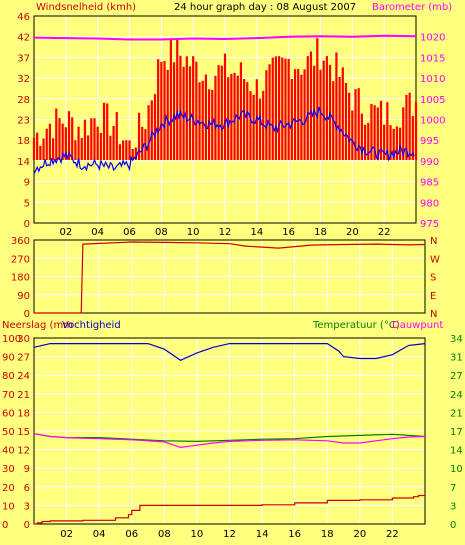 Image resolution: width=465 pixels, height=545 pixels. What do you see at coordinates (8, 469) in the screenshot?
I see `humidity-tick-label: 30` at bounding box center [8, 469].